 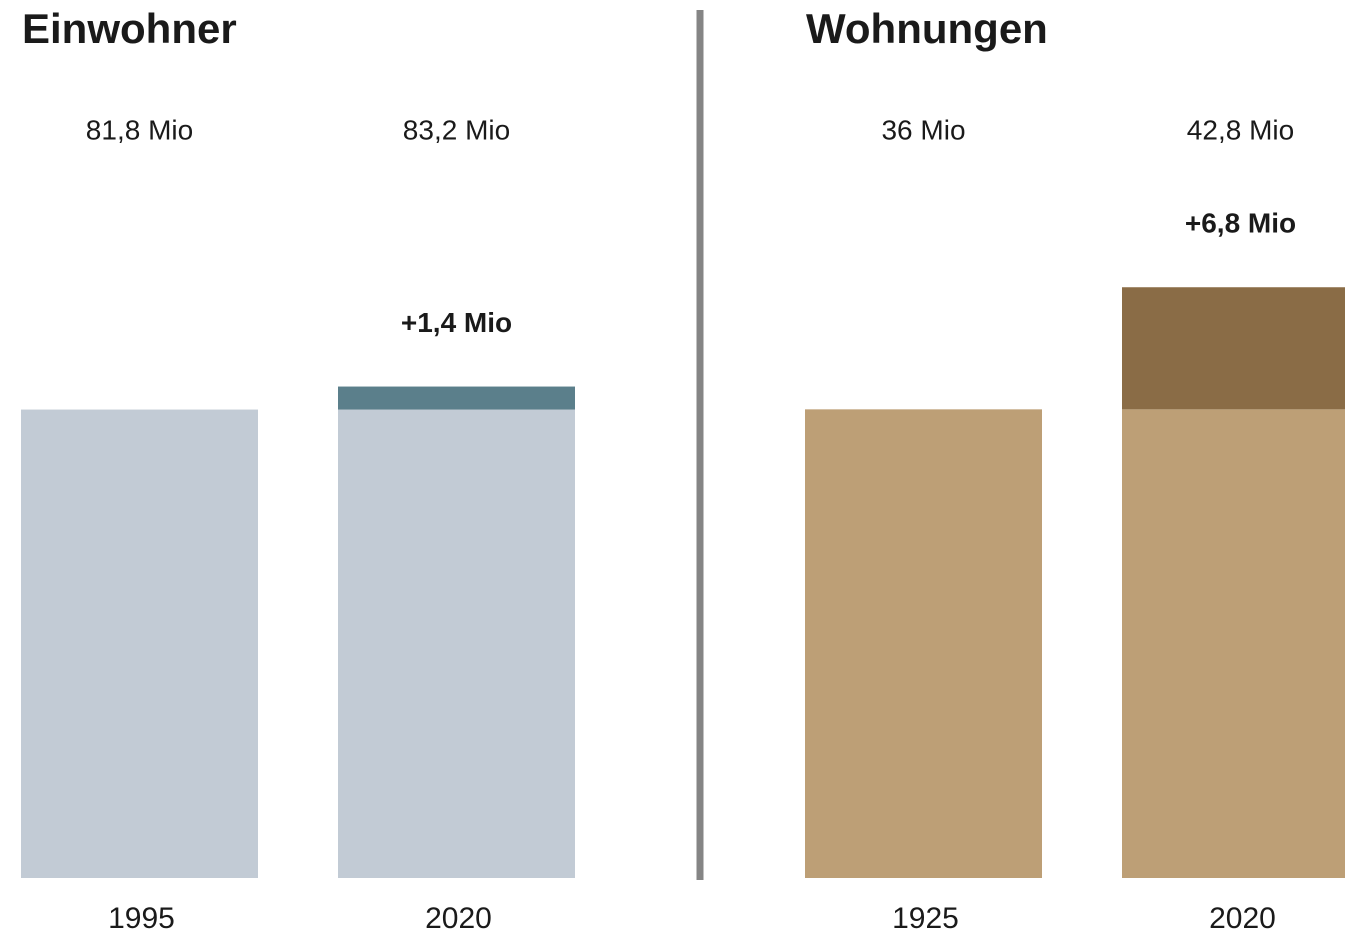 What do you see at coordinates (923, 129) in the screenshot?
I see `value-label: 36 Mio` at bounding box center [923, 129].